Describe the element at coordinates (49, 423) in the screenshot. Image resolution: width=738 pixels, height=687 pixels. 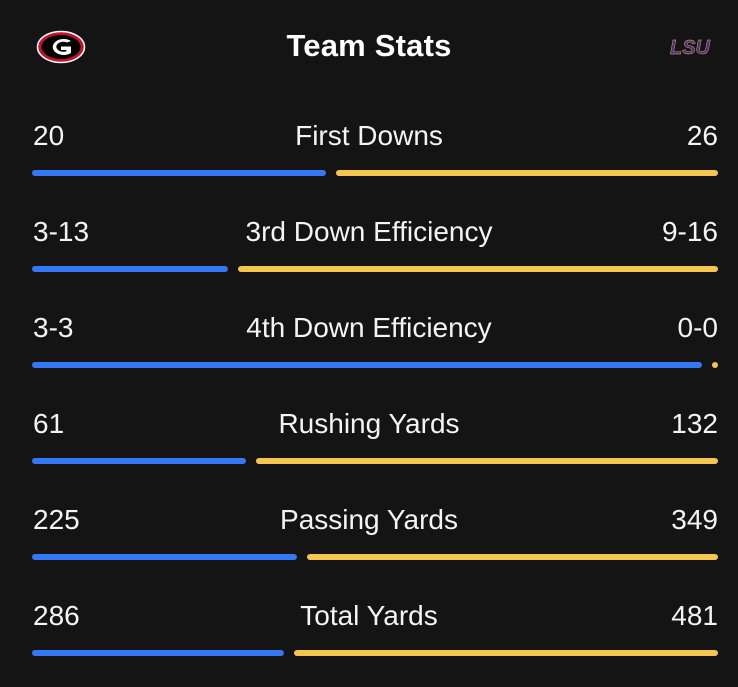
I see `home-value: 61` at that location.